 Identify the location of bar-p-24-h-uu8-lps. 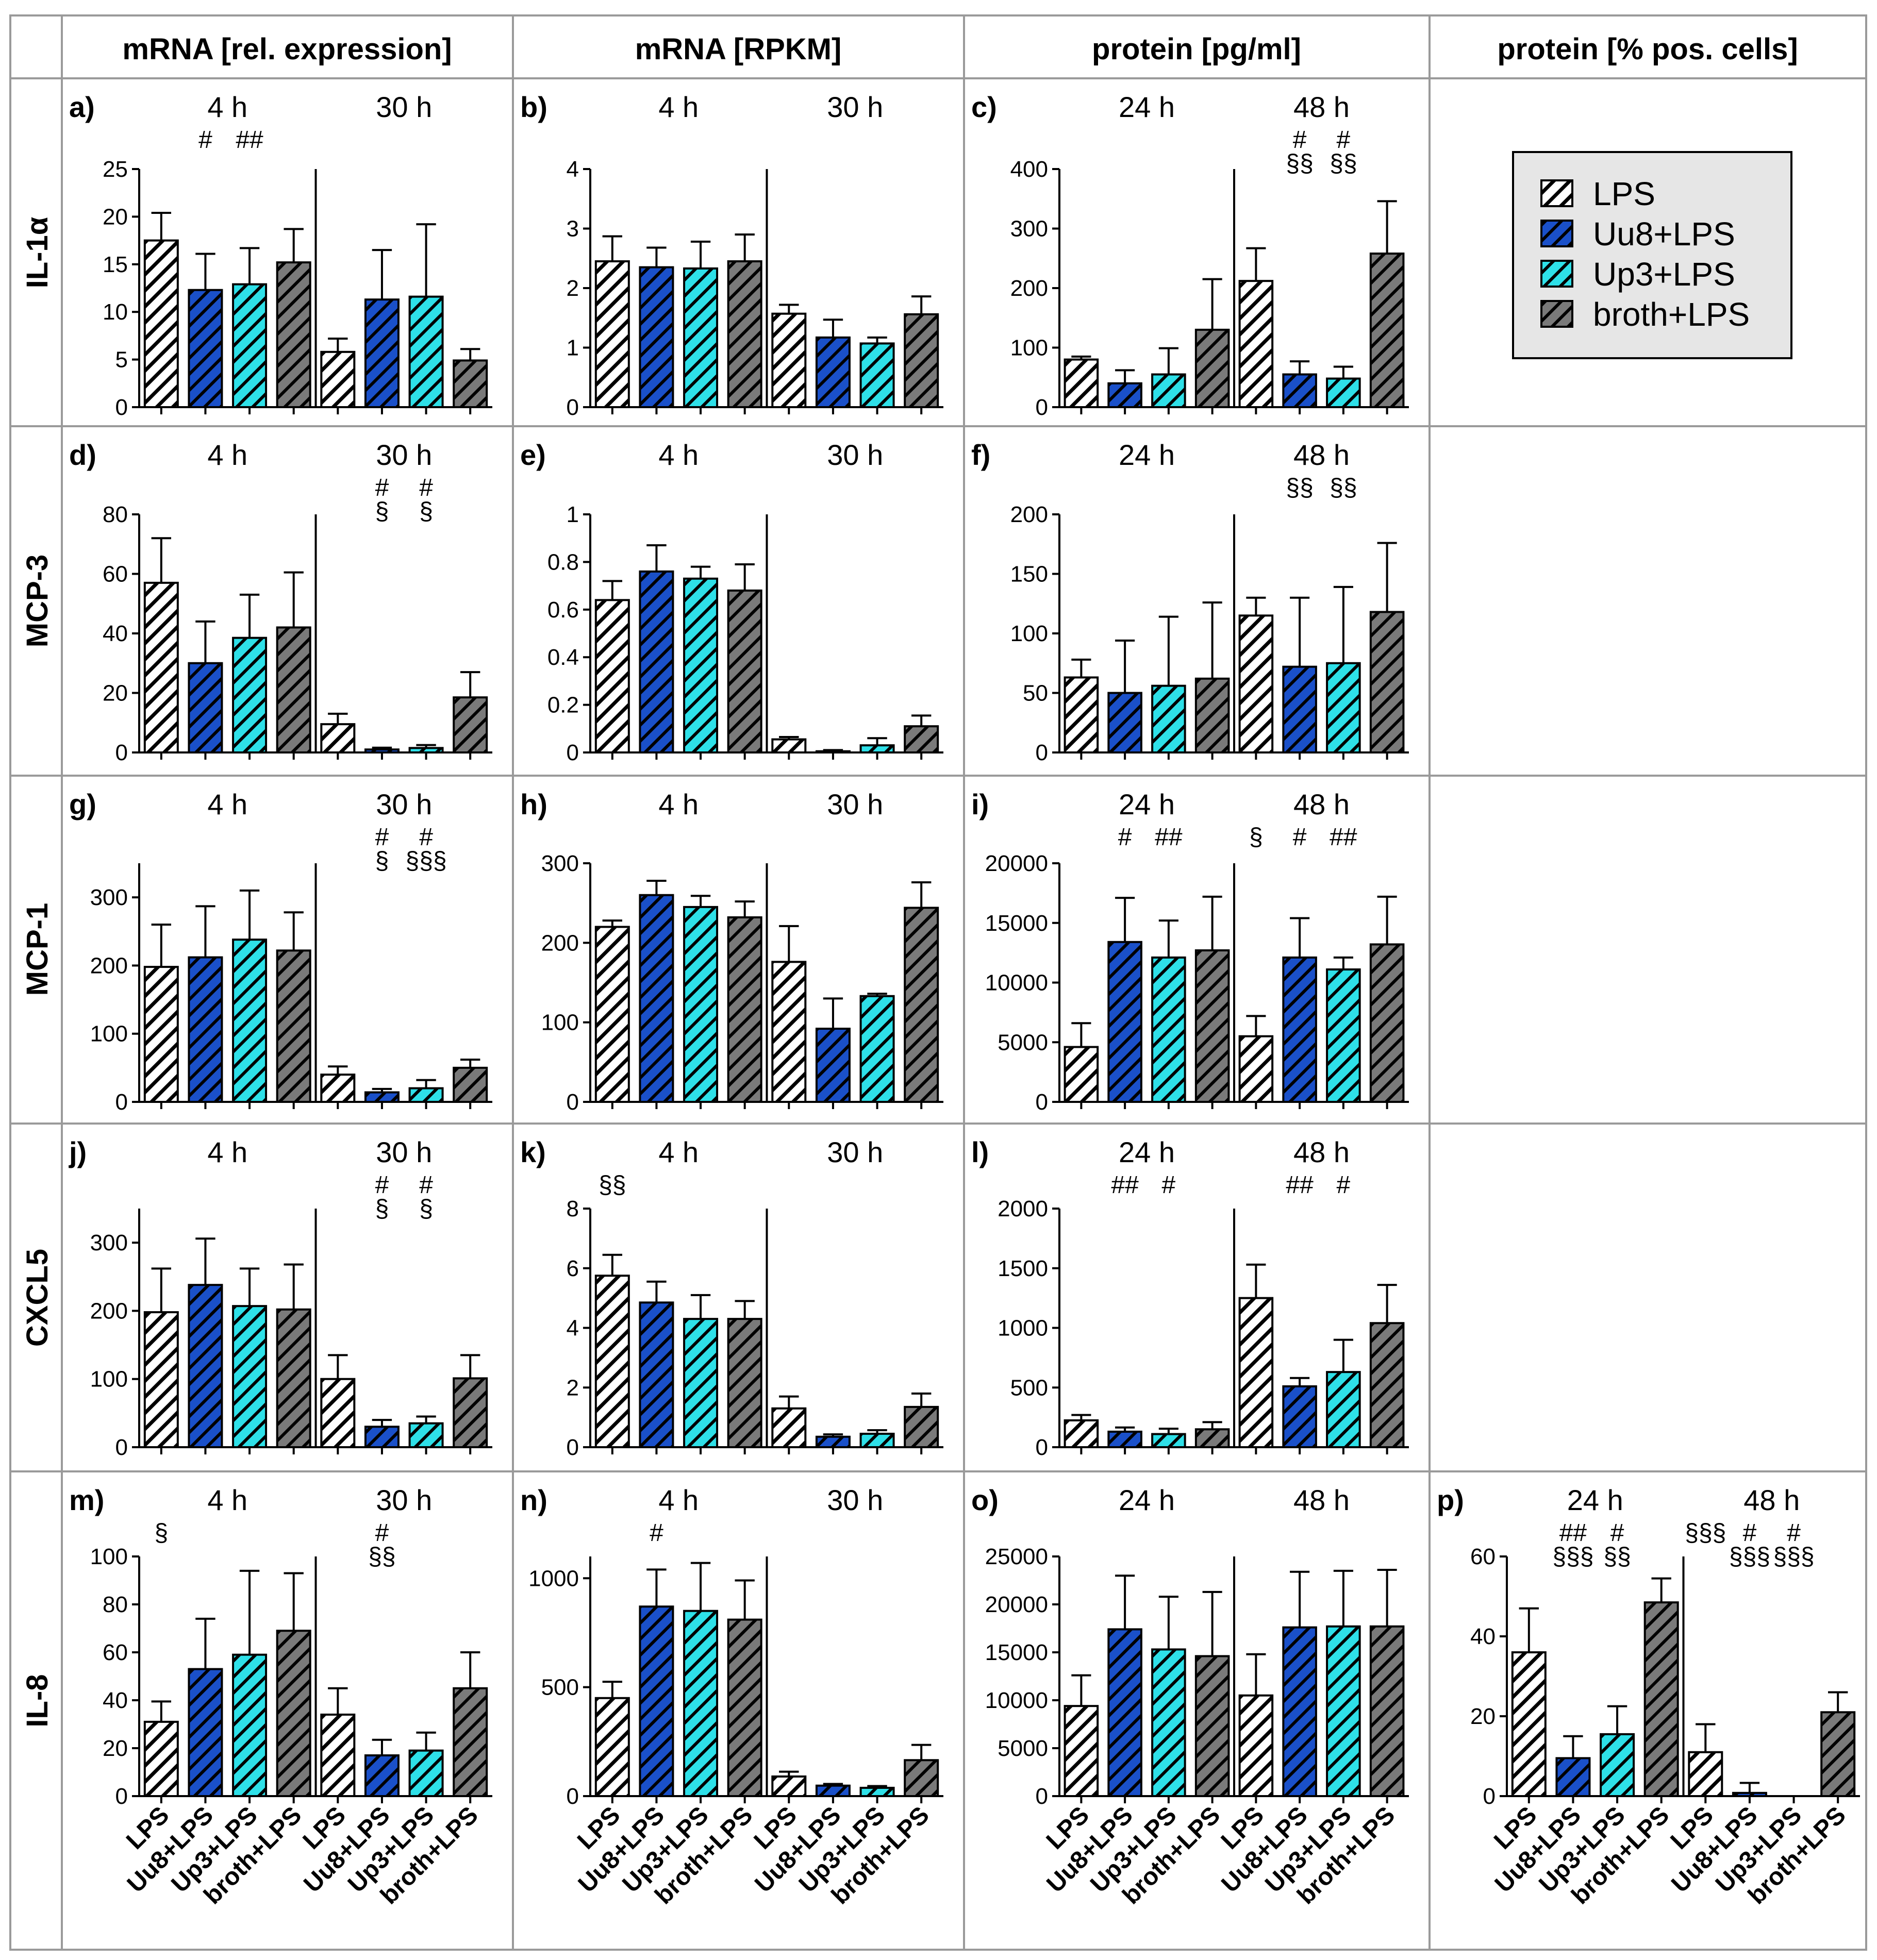
(1573, 1777).